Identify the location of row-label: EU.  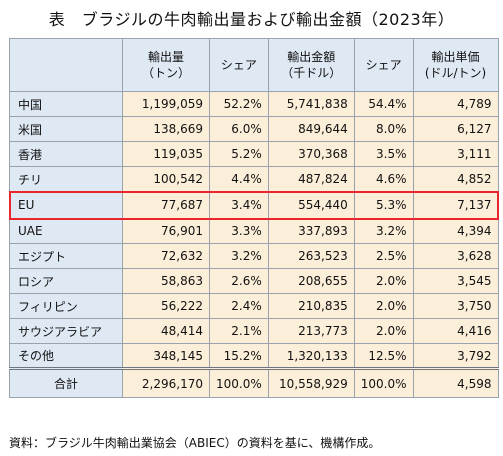
(66, 205).